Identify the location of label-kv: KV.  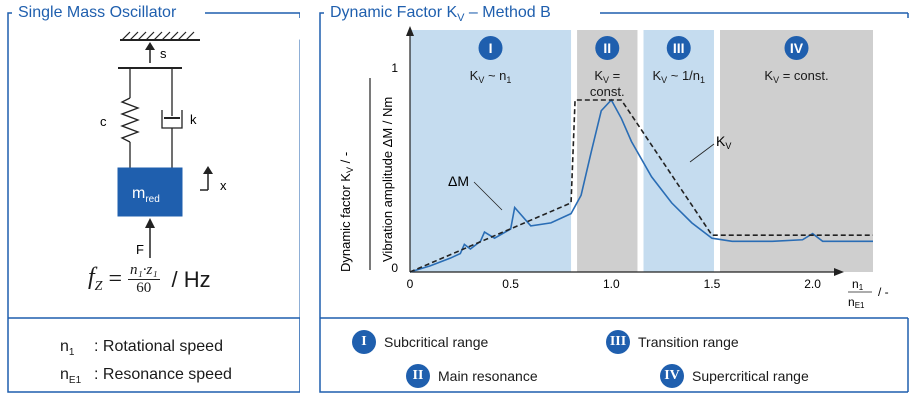
(723, 142).